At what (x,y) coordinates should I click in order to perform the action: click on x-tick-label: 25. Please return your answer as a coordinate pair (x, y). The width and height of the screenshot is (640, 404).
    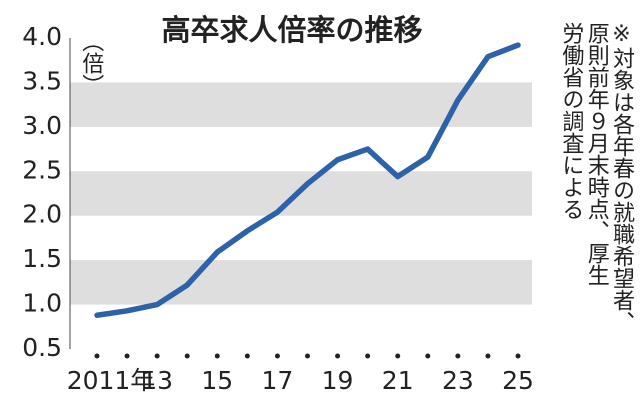
    Looking at the image, I should click on (518, 380).